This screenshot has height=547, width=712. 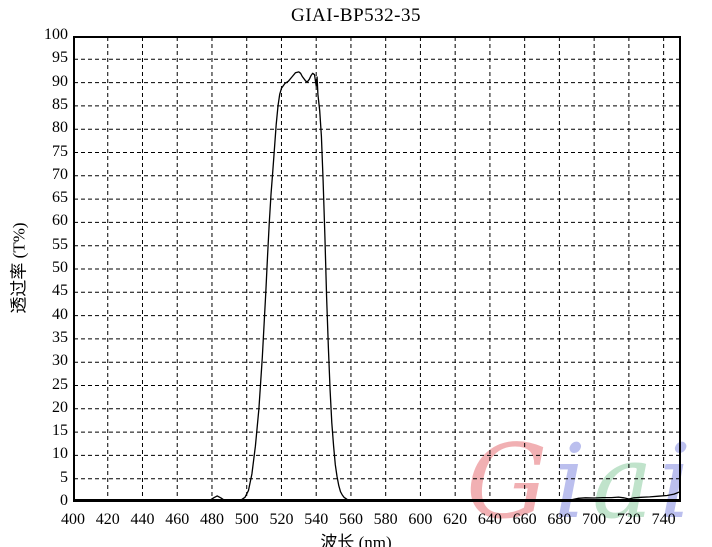 What do you see at coordinates (60, 314) in the screenshot?
I see `y-tick-label: 40` at bounding box center [60, 314].